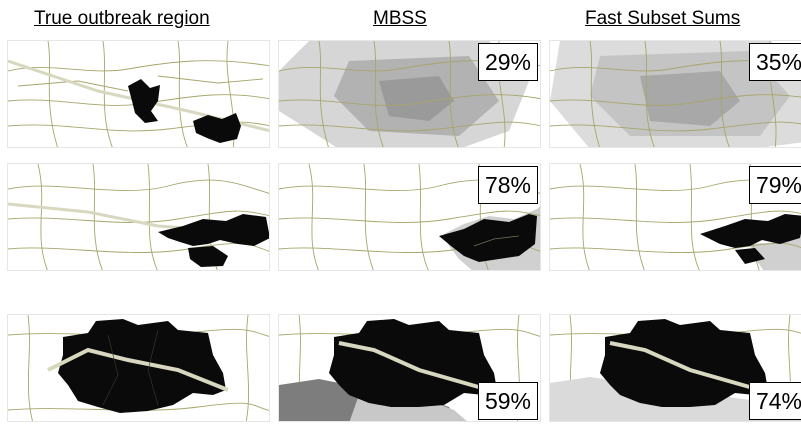  I want to click on column-title-fast-subset-sums: Fast Subset Sums, so click(663, 18).